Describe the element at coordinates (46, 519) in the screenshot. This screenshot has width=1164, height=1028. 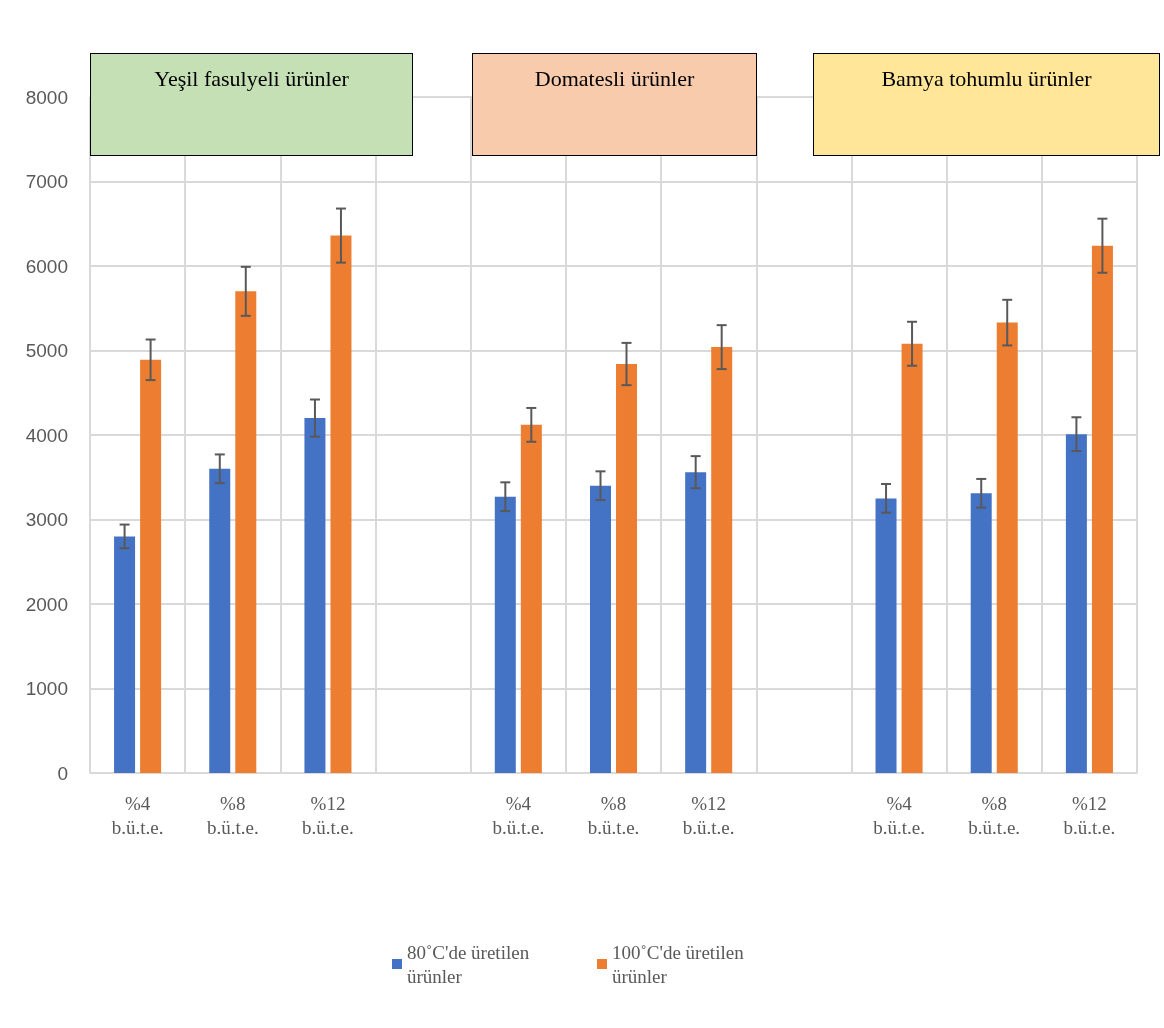
I see `y-tick-label: 3000` at that location.